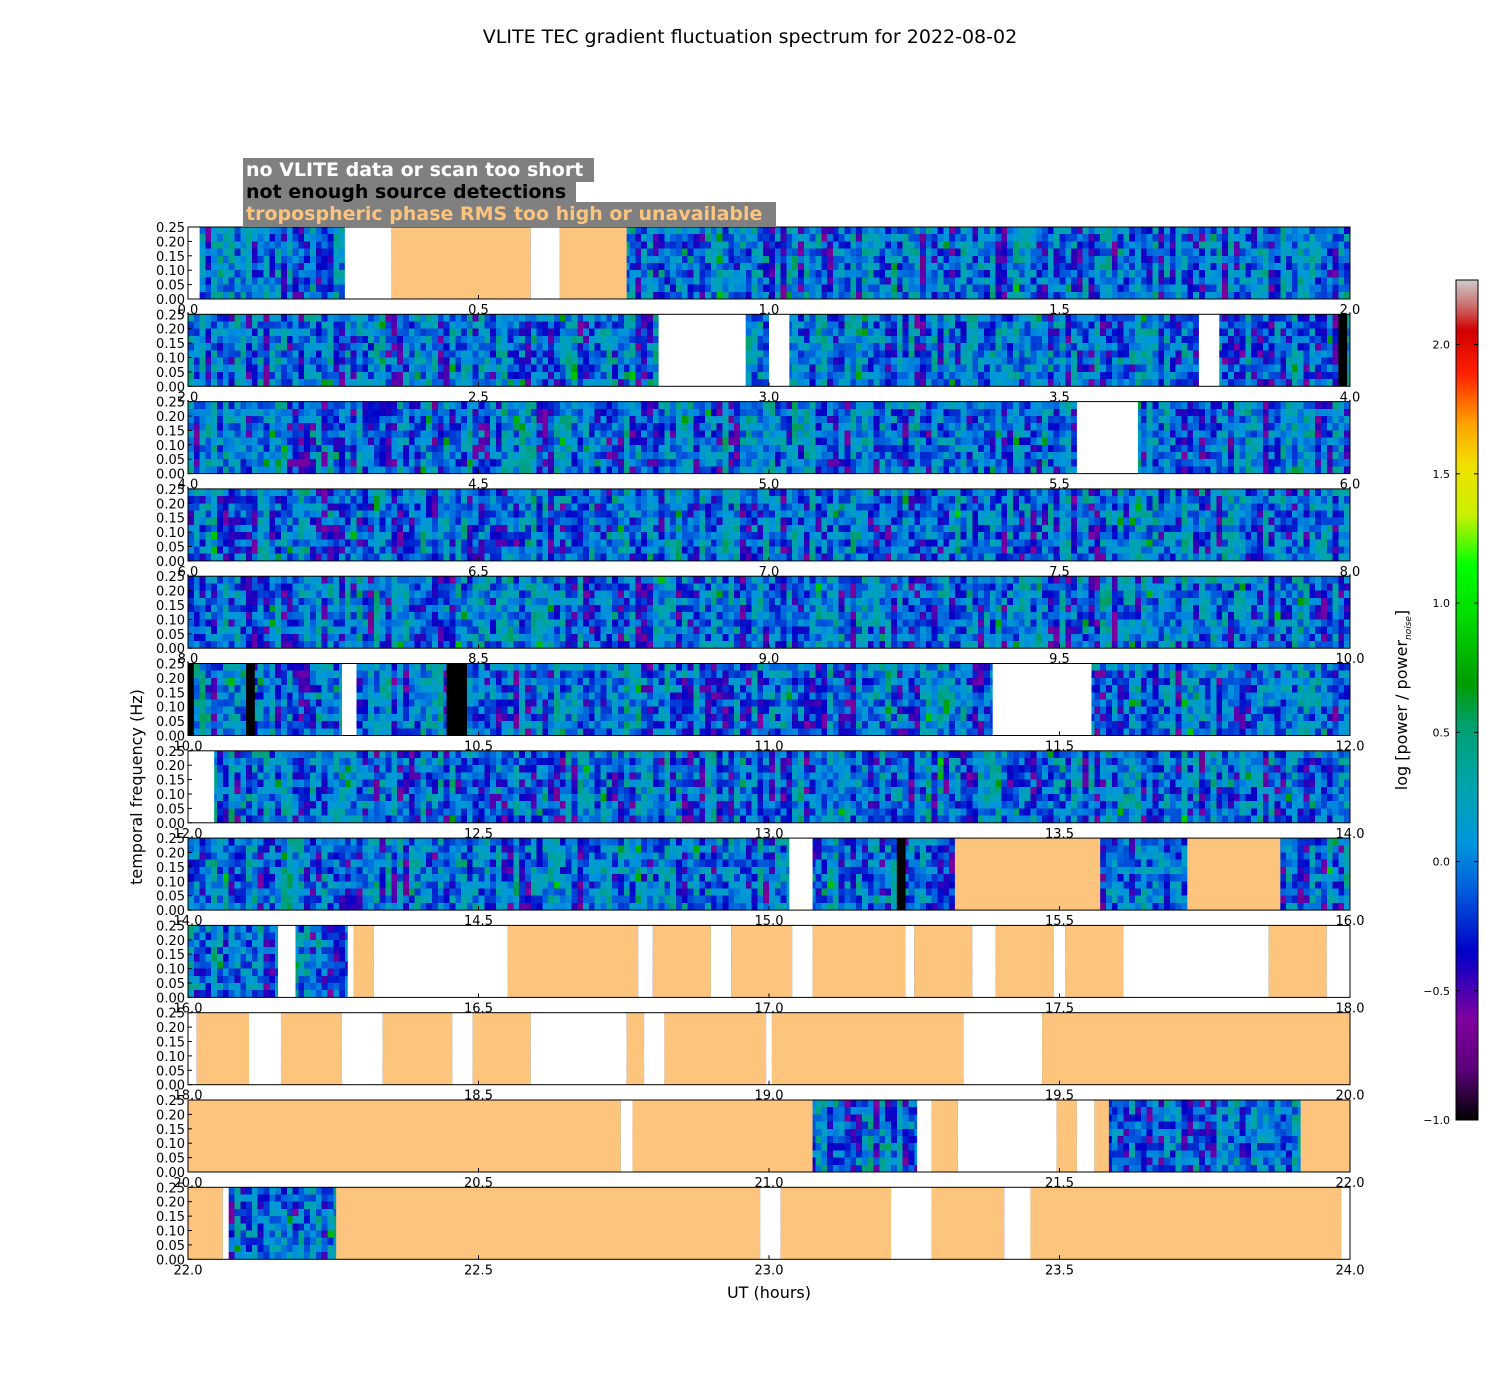 Image resolution: width=1500 pixels, height=1400 pixels. I want to click on colorbar-tick-label: 1.0, so click(1442, 603).